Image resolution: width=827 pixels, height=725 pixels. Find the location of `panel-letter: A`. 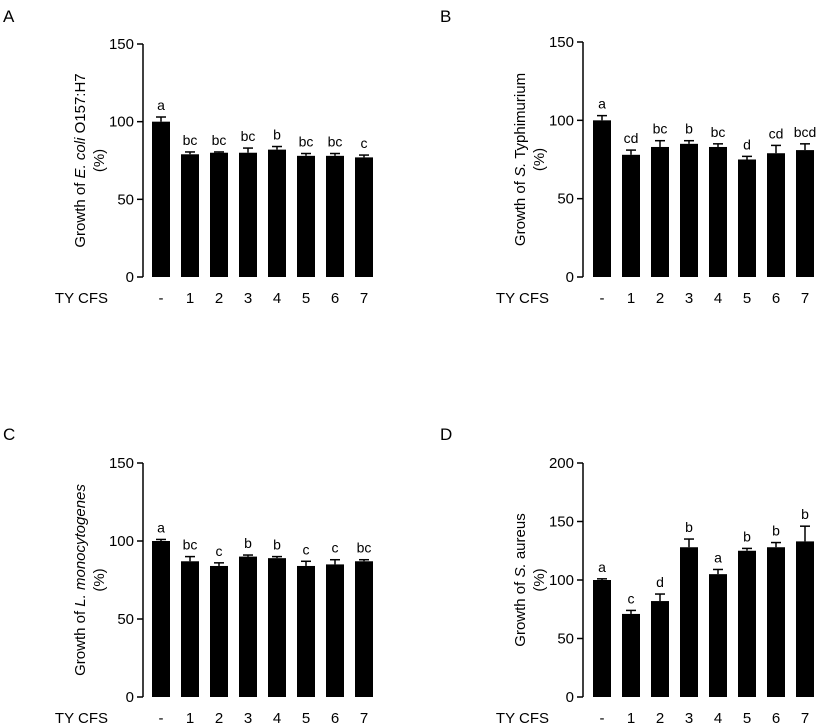

panel-letter: A is located at coordinates (9, 16).